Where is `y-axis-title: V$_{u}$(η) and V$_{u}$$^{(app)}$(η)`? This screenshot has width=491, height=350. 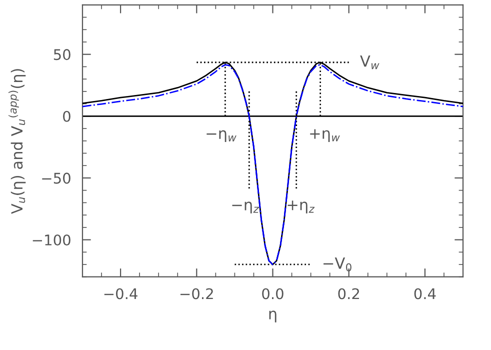
y-axis-title: V$_{u}$(η) and V$_{u}$$^{(app)}$(η) is located at coordinates (17, 141).